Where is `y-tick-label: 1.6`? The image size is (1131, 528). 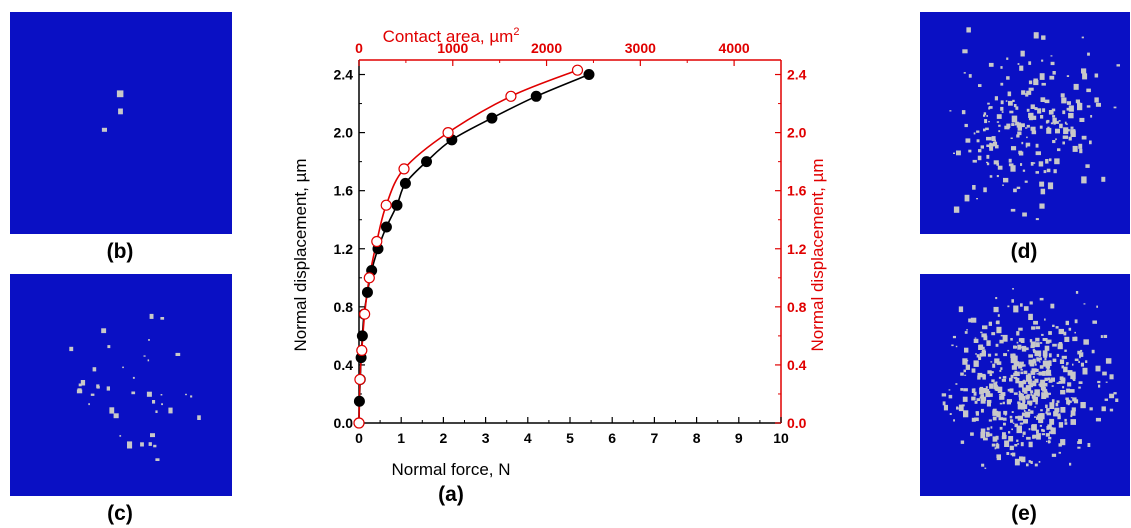 y-tick-label: 1.6 is located at coordinates (344, 191).